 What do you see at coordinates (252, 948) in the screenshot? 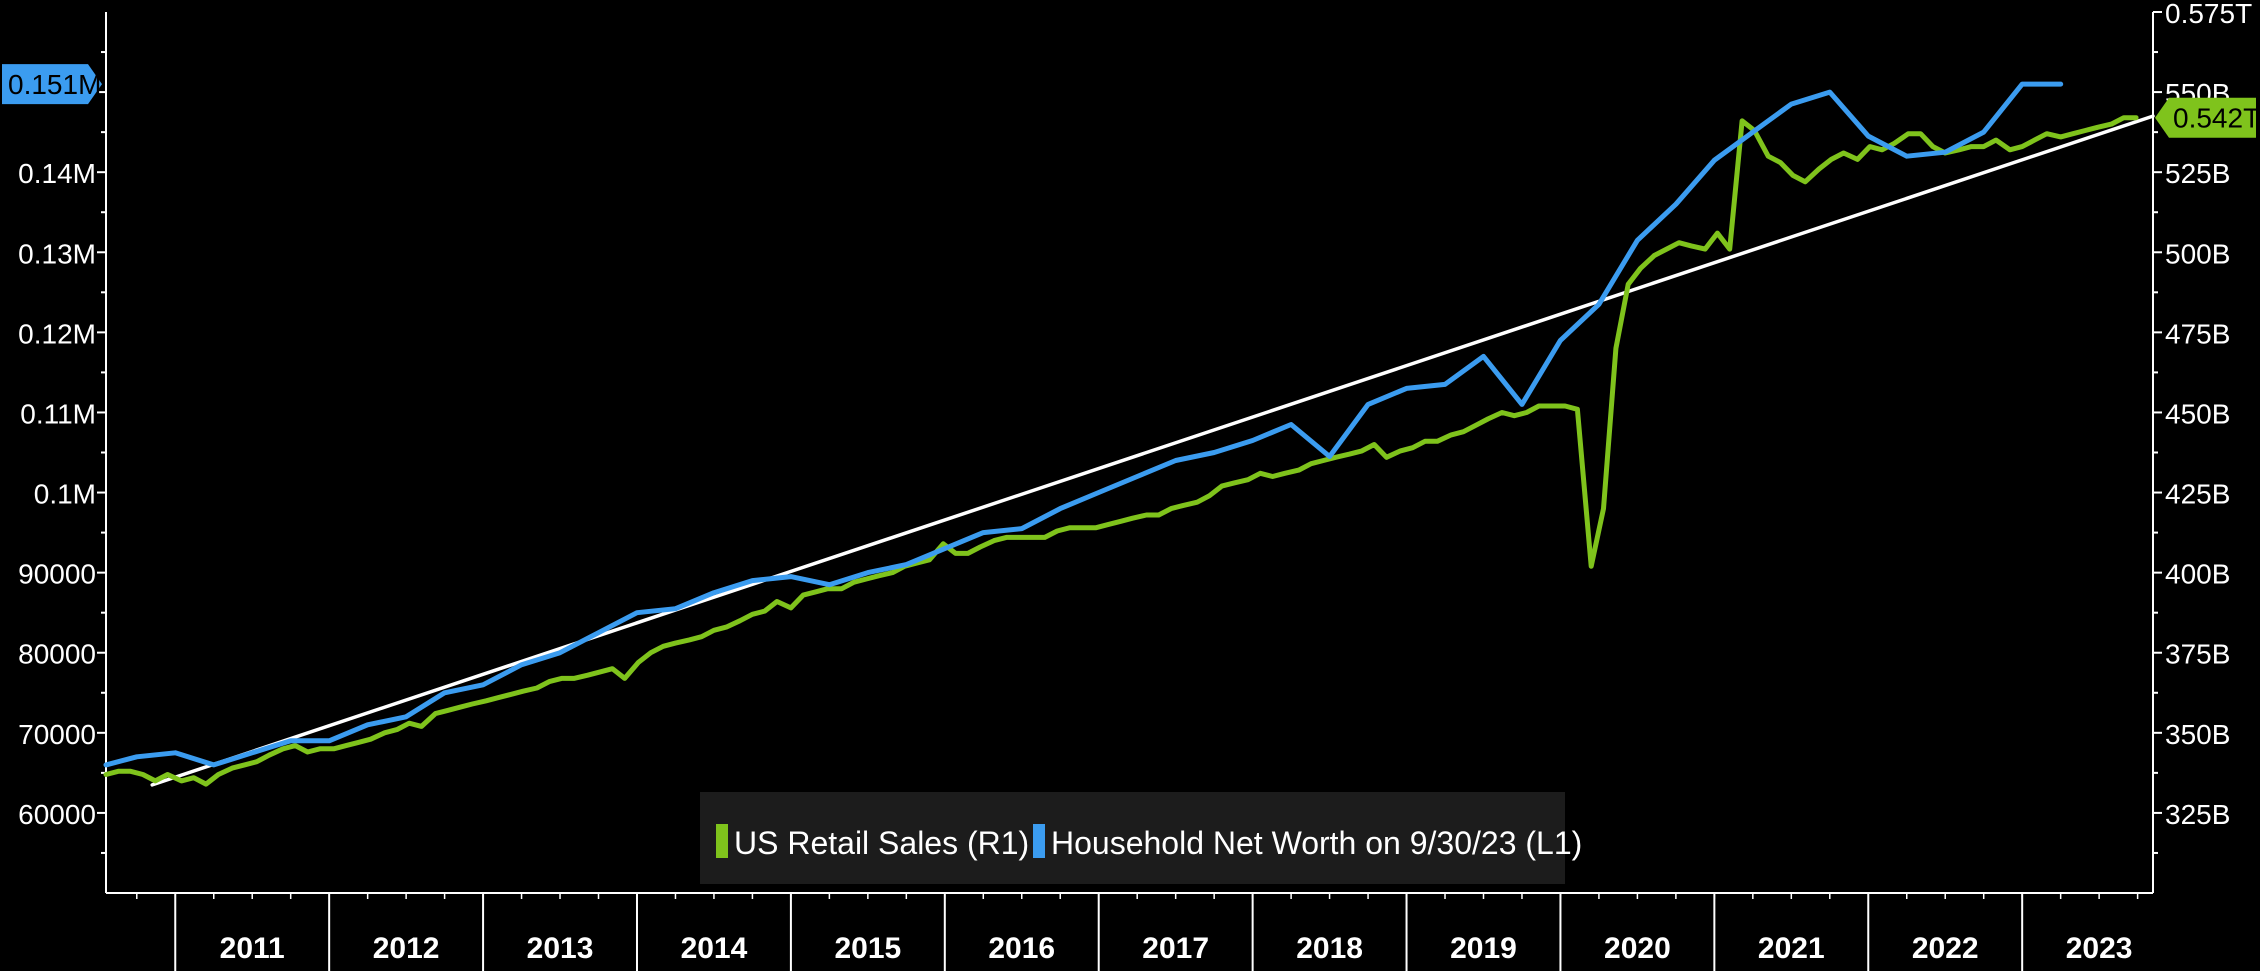
I see `x-axis-tick-label: 2011` at bounding box center [252, 948].